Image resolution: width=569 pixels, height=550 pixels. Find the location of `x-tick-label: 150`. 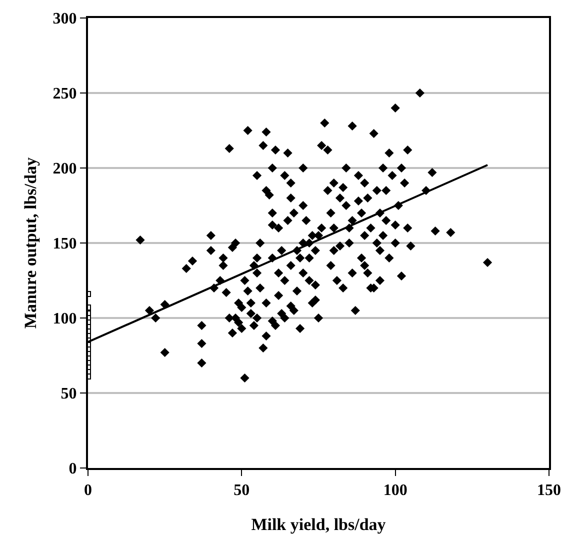

x-tick-label: 150 is located at coordinates (549, 491).